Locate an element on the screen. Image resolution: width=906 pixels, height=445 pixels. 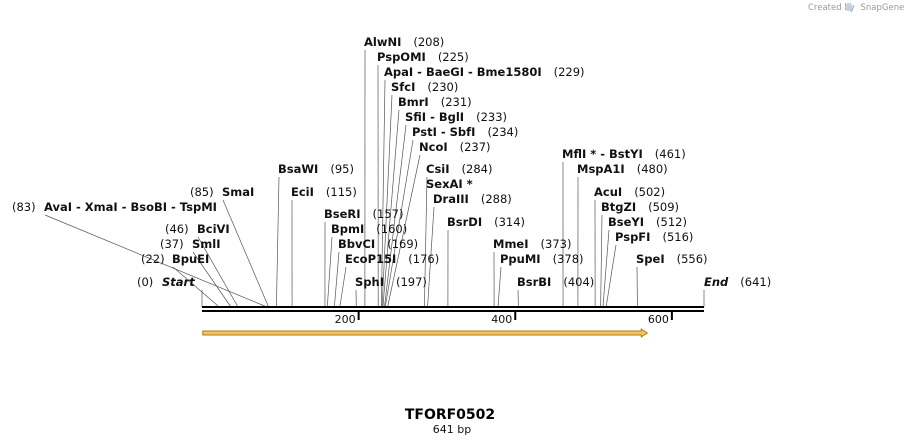
site-psti: PstI - SbfI (234) is located at coordinates (465, 132).